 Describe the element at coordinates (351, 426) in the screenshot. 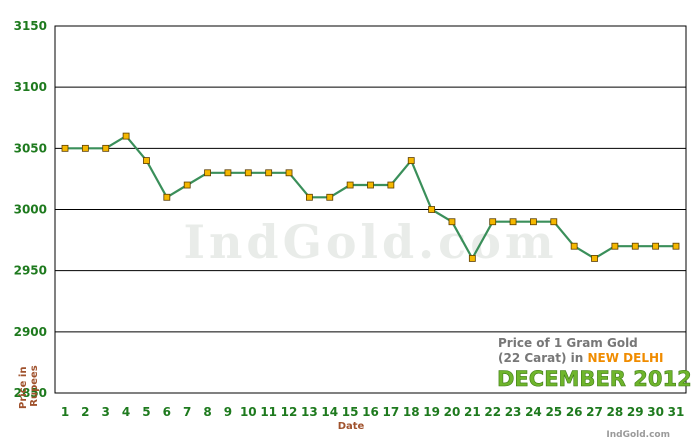

I see `x-axis-label: Date` at that location.